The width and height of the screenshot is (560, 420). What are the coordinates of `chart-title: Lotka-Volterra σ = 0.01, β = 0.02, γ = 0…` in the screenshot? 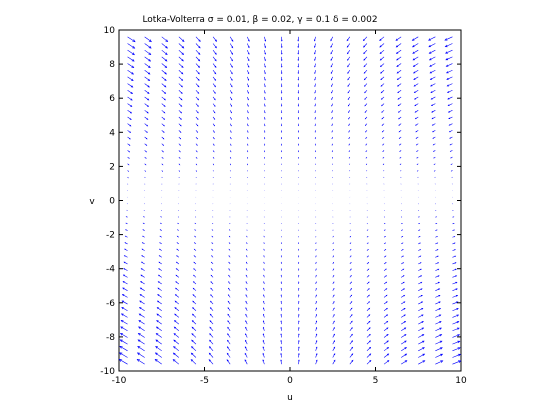 It's located at (259, 20).